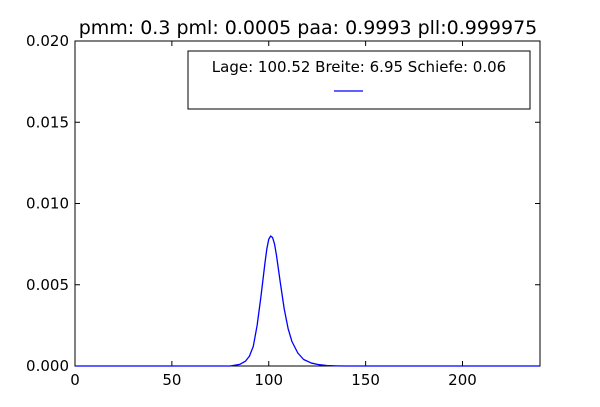  Describe the element at coordinates (268, 380) in the screenshot. I see `x-tick-label: 100` at that location.